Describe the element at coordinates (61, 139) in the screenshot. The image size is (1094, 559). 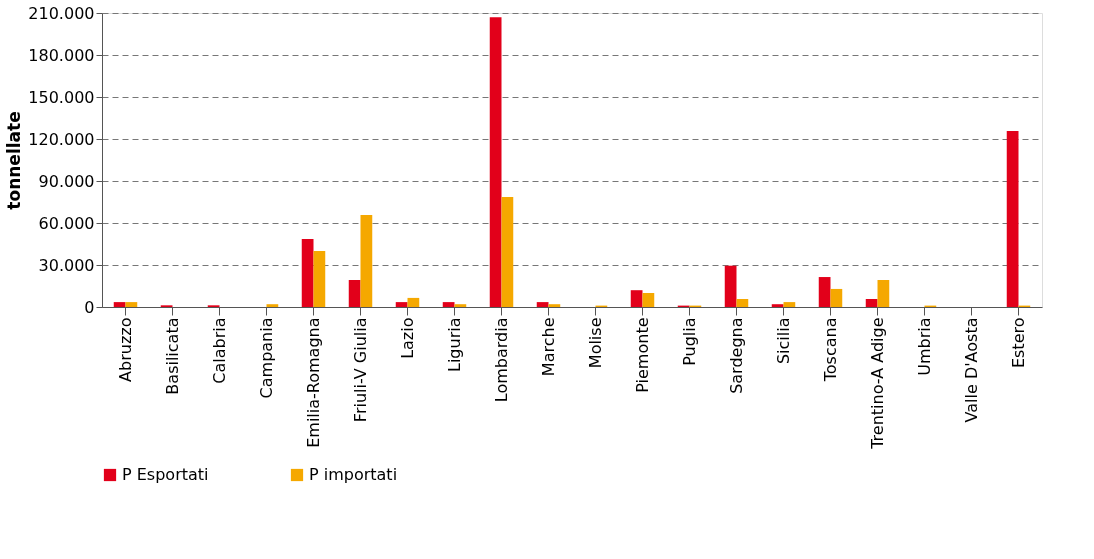
I see `y-tick-label: 120.000` at that location.